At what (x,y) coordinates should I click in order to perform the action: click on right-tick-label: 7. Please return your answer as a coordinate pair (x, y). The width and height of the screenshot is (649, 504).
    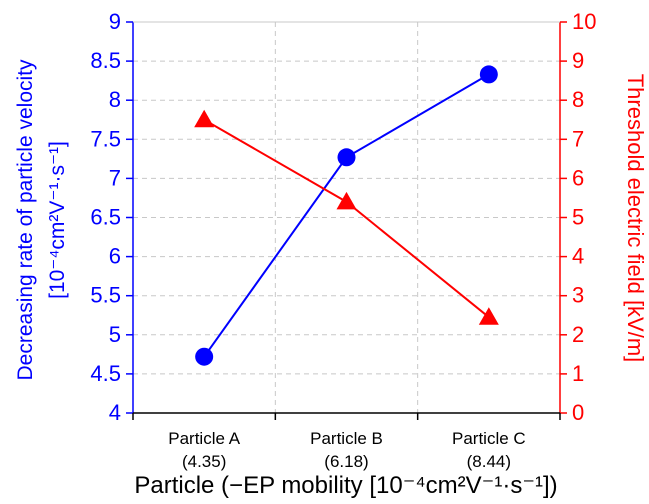
    Looking at the image, I should click on (578, 138).